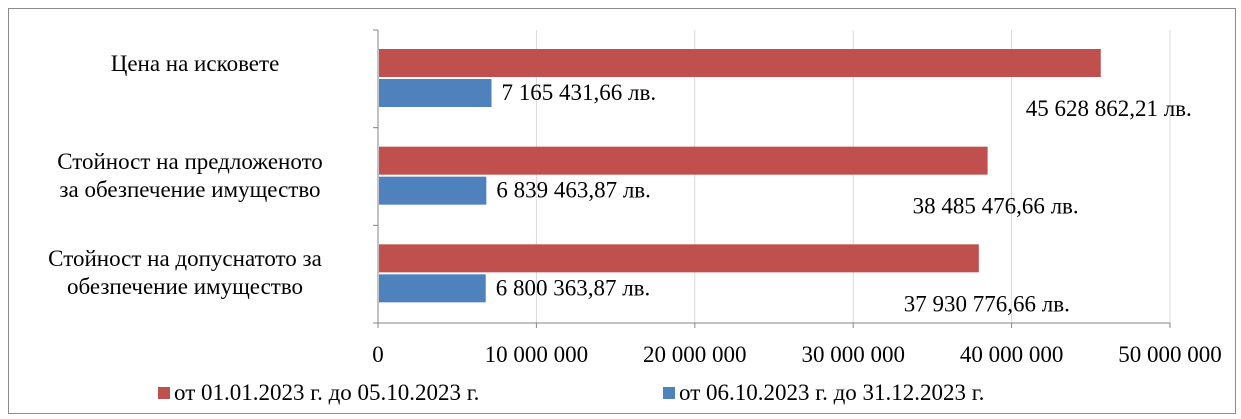  What do you see at coordinates (378, 354) in the screenshot?
I see `x-tick-label: 0` at bounding box center [378, 354].